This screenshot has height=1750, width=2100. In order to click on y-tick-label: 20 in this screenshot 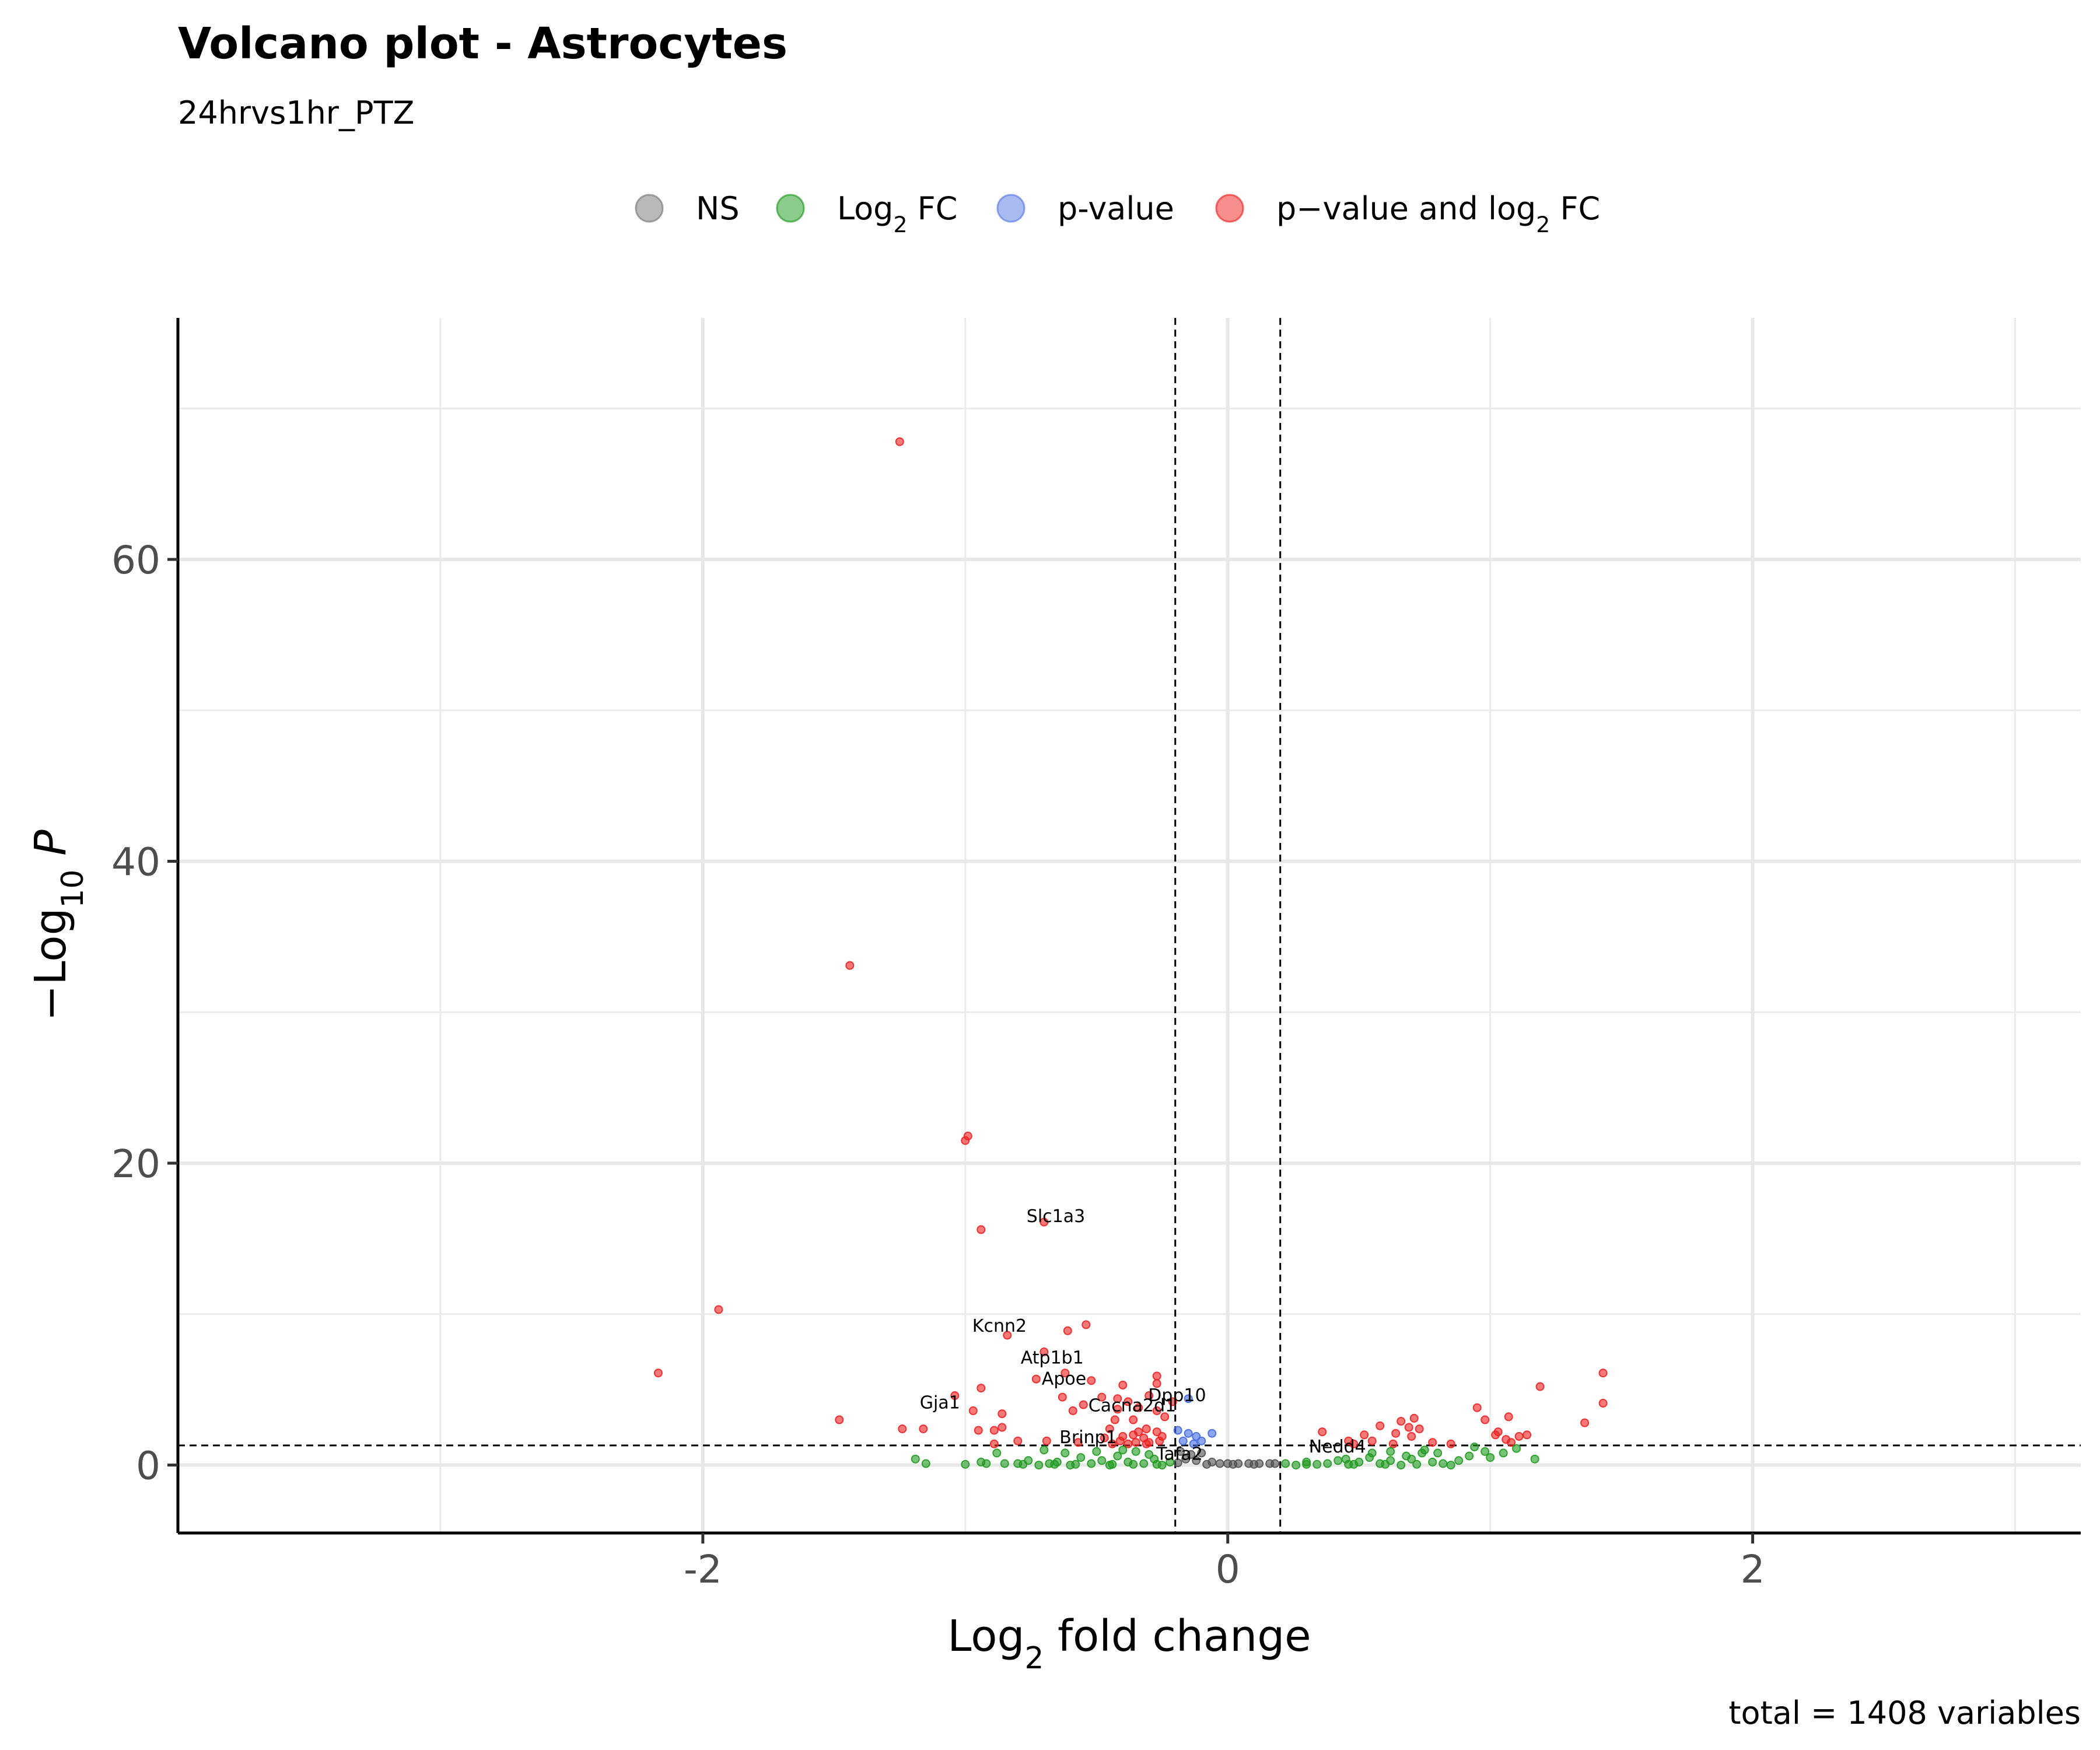, I will do `click(135, 1164)`.